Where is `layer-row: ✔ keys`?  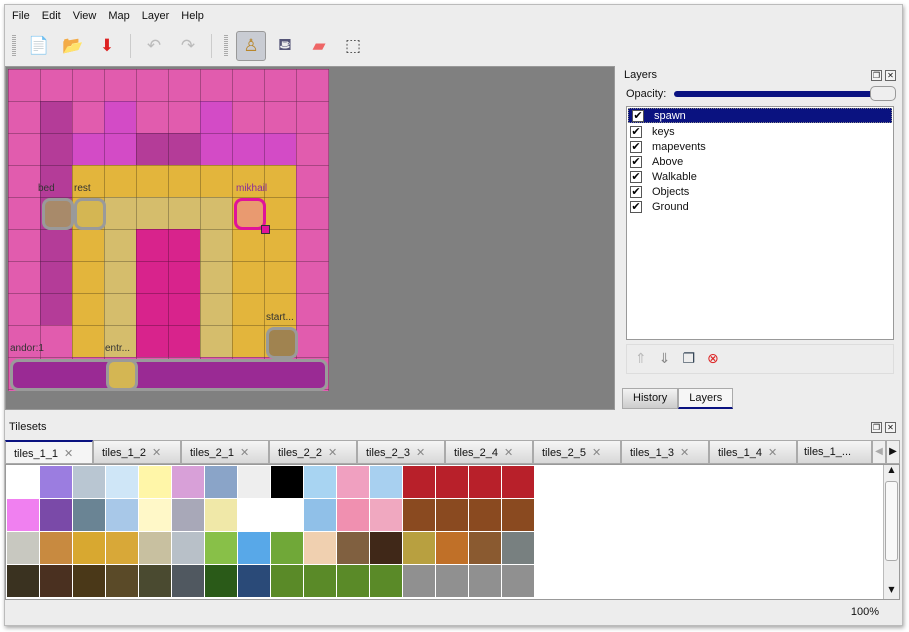
layer-row: ✔ keys is located at coordinates (760, 131).